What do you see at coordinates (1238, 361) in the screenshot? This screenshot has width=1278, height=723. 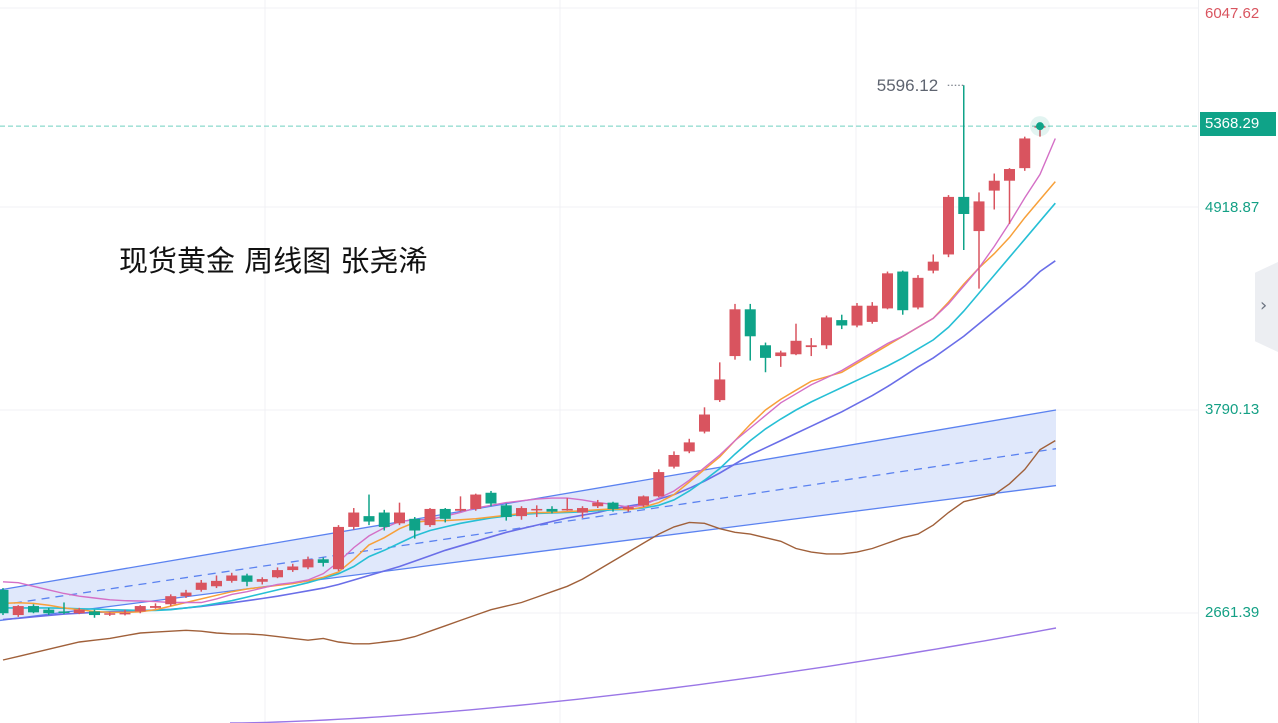 I see `price-axis: 6047.62 4918.87 3790.13 2661.39` at bounding box center [1238, 361].